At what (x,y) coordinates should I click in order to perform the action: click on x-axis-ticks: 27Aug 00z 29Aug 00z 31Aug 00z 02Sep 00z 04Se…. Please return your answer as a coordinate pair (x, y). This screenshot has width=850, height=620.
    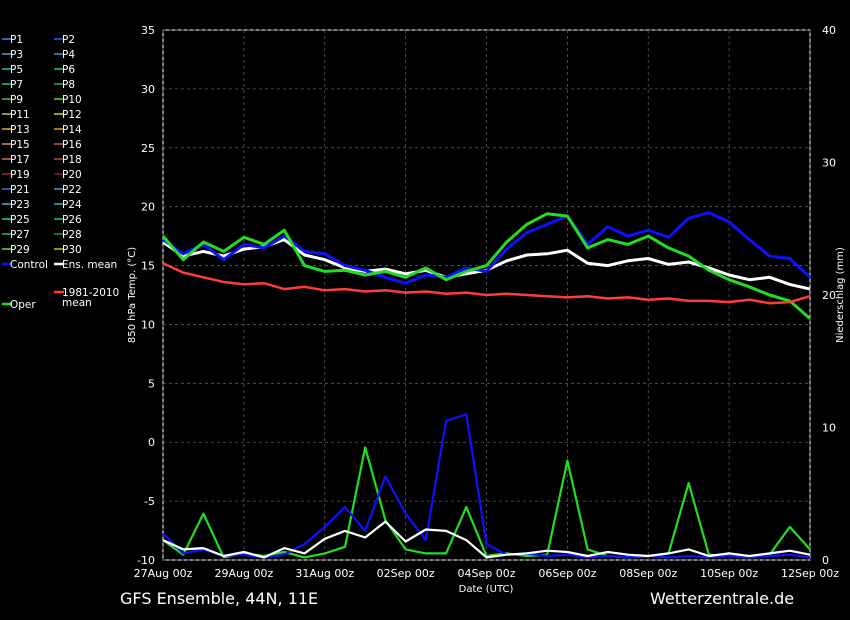
    Looking at the image, I should click on (487, 573).